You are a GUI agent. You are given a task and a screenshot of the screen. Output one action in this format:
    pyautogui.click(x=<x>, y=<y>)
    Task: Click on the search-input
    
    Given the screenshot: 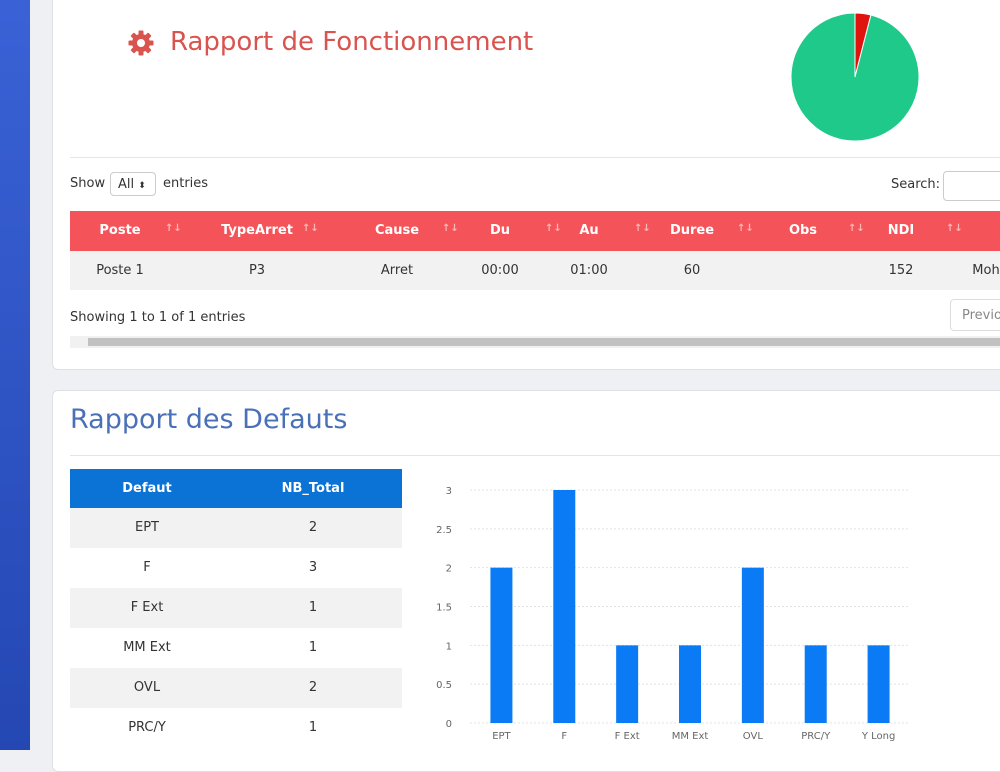 What is the action you would take?
    pyautogui.click(x=971, y=186)
    